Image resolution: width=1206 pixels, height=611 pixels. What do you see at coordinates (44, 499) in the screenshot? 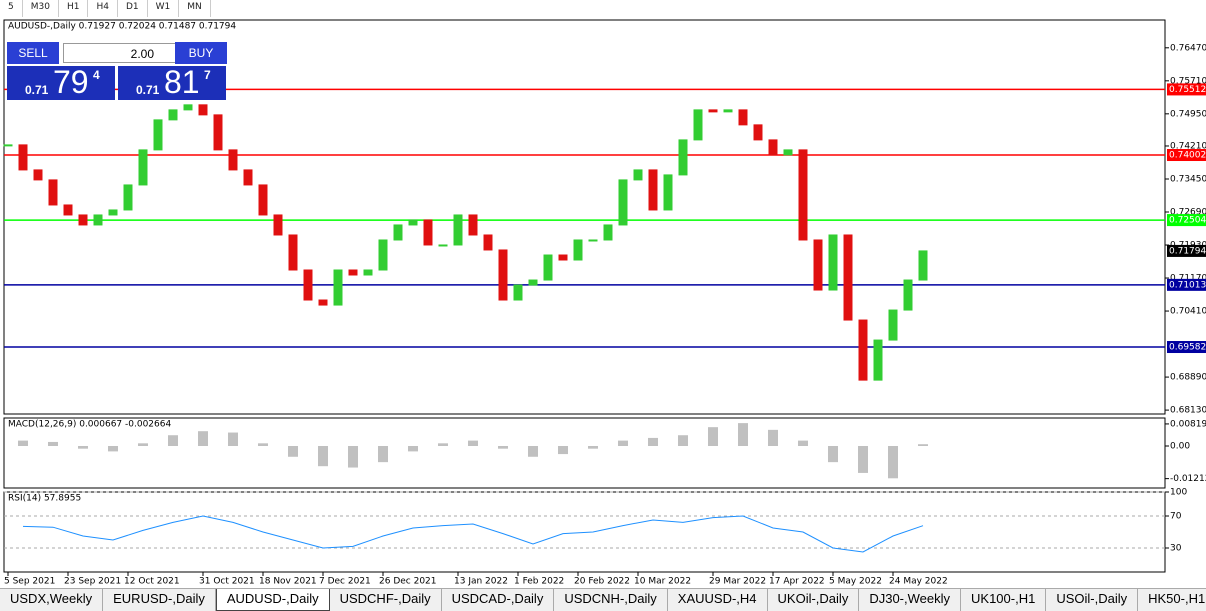
I see `panel-title: RSI(14) 57.8955` at bounding box center [44, 499].